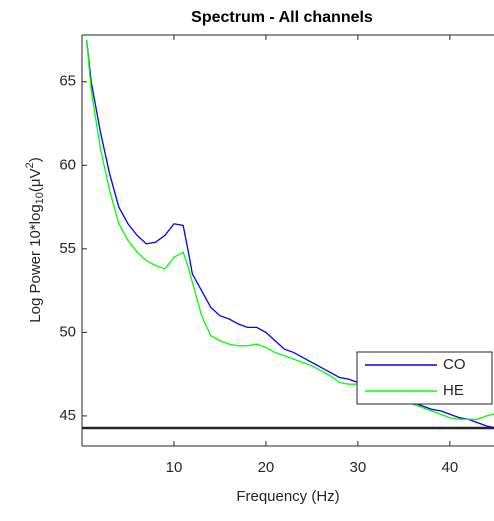  Describe the element at coordinates (454, 364) in the screenshot. I see `legend-label: CO` at that location.